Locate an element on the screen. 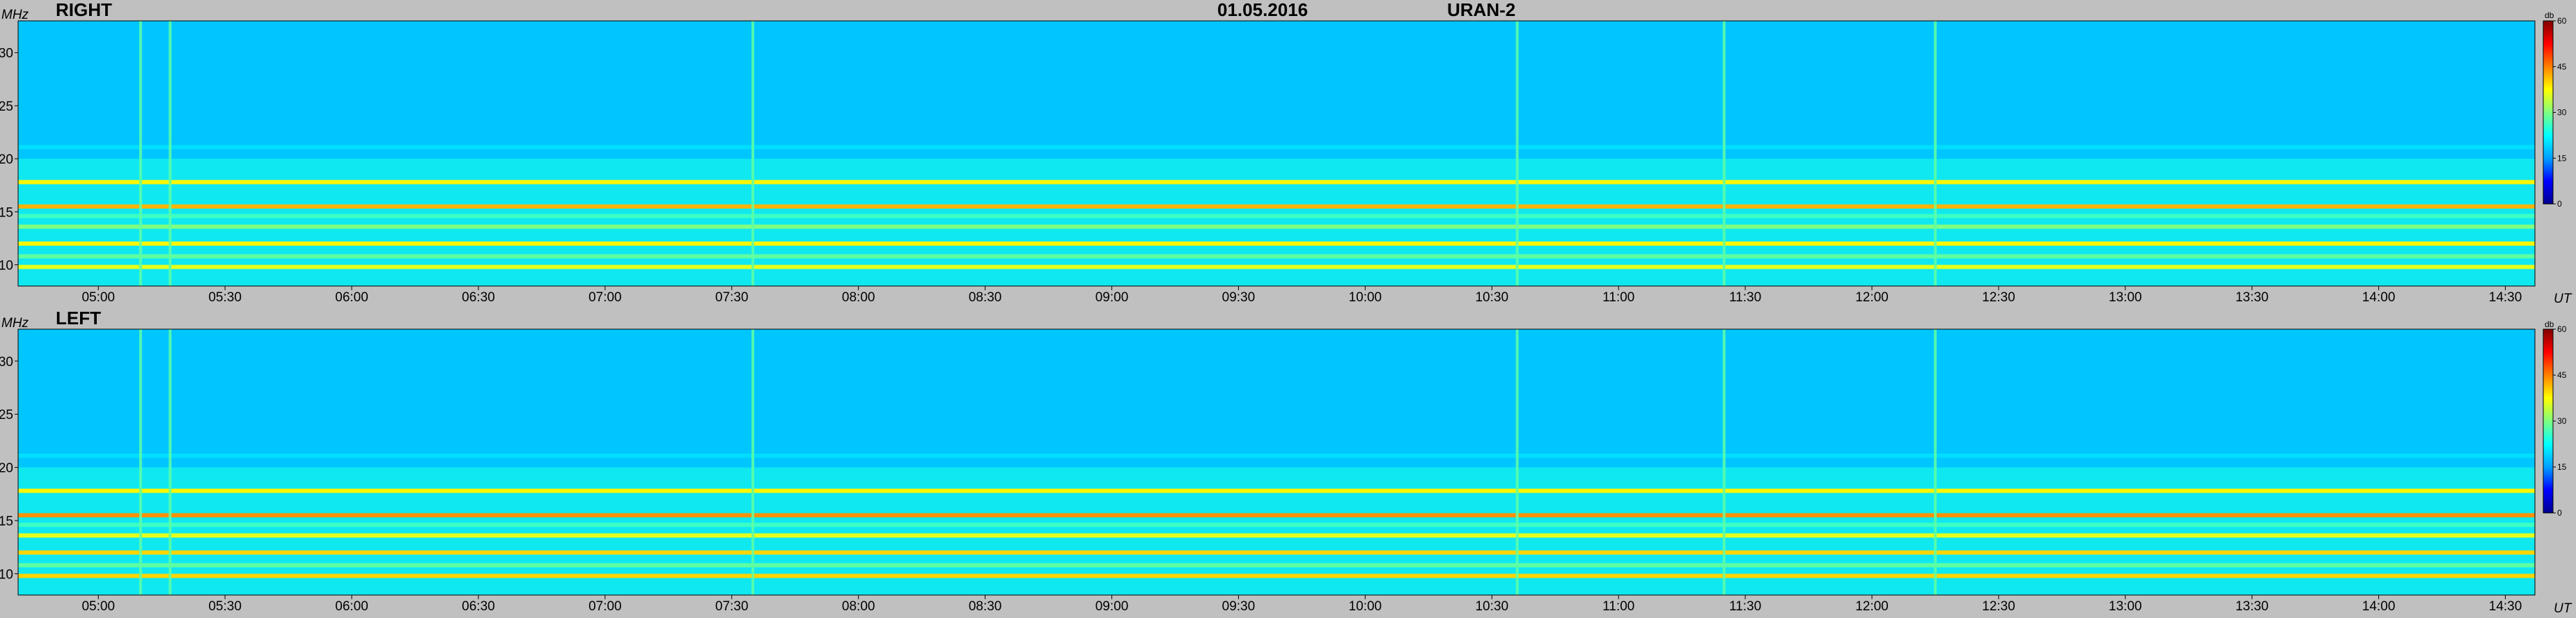 Image resolution: width=2576 pixels, height=618 pixels. colorbar-unit-right: db is located at coordinates (2550, 15).